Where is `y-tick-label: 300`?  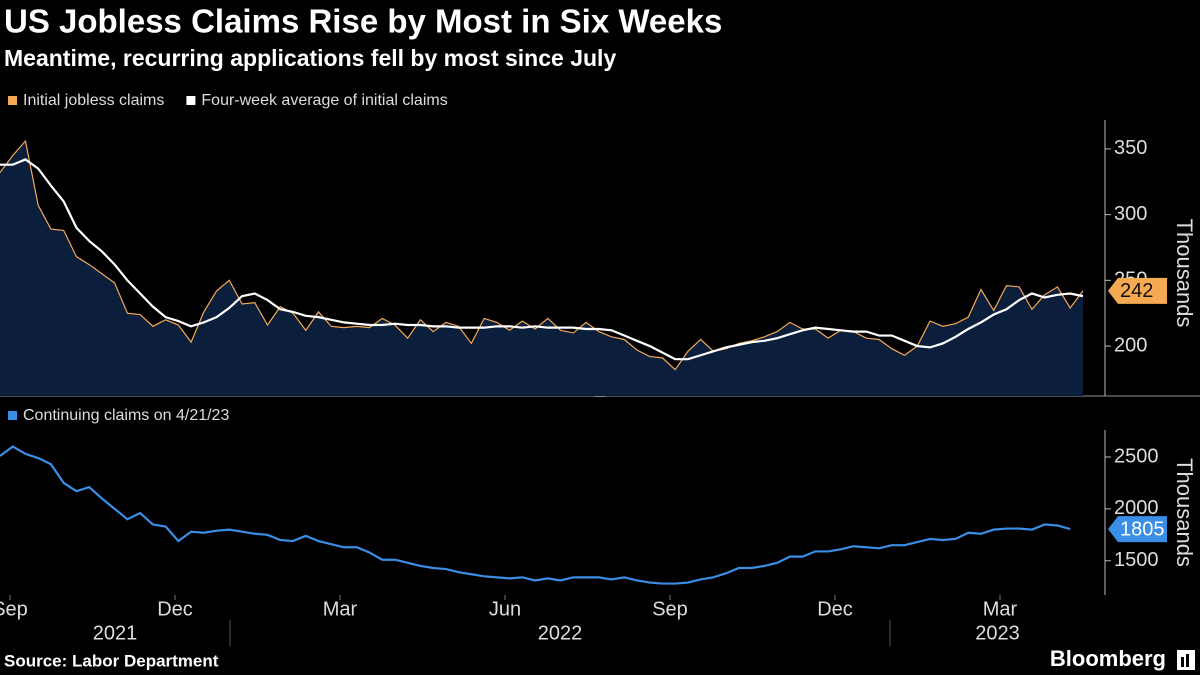 y-tick-label: 300 is located at coordinates (1130, 214).